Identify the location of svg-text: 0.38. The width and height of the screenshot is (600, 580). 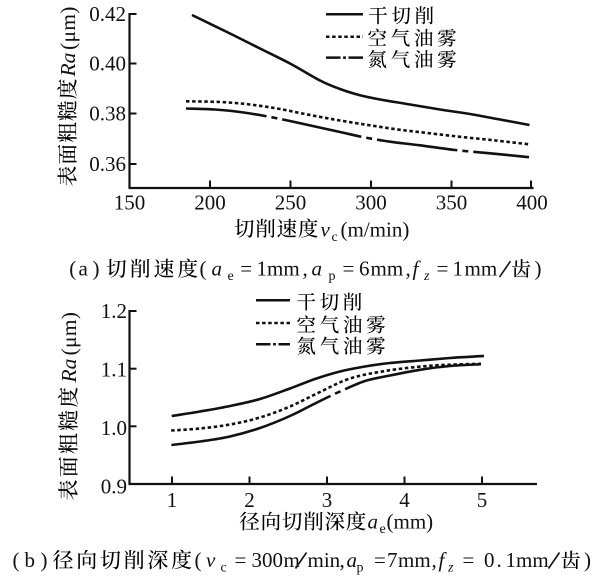
(107, 114).